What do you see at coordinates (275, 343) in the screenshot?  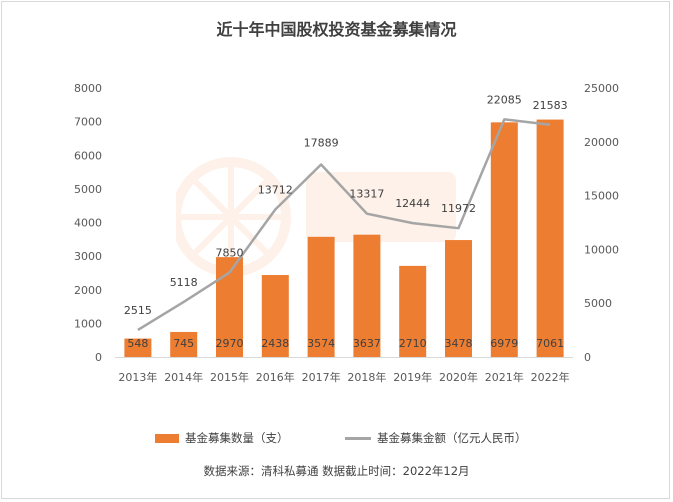 I see `bar-data-label: 2438` at bounding box center [275, 343].